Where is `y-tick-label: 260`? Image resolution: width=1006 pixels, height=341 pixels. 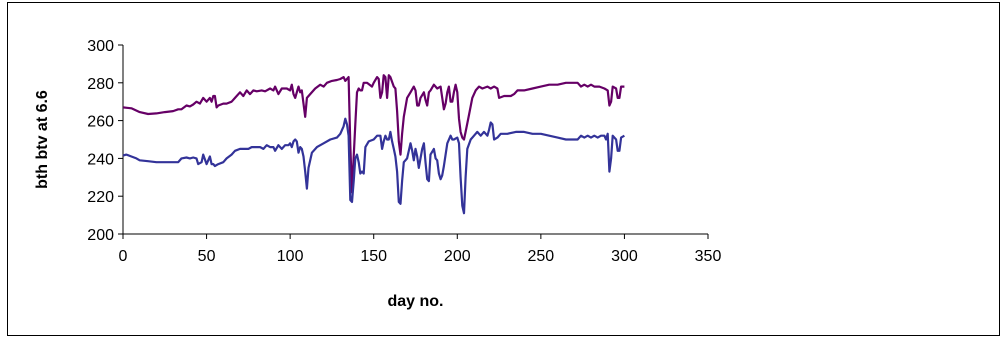
y-tick-label: 260 is located at coordinates (100, 122).